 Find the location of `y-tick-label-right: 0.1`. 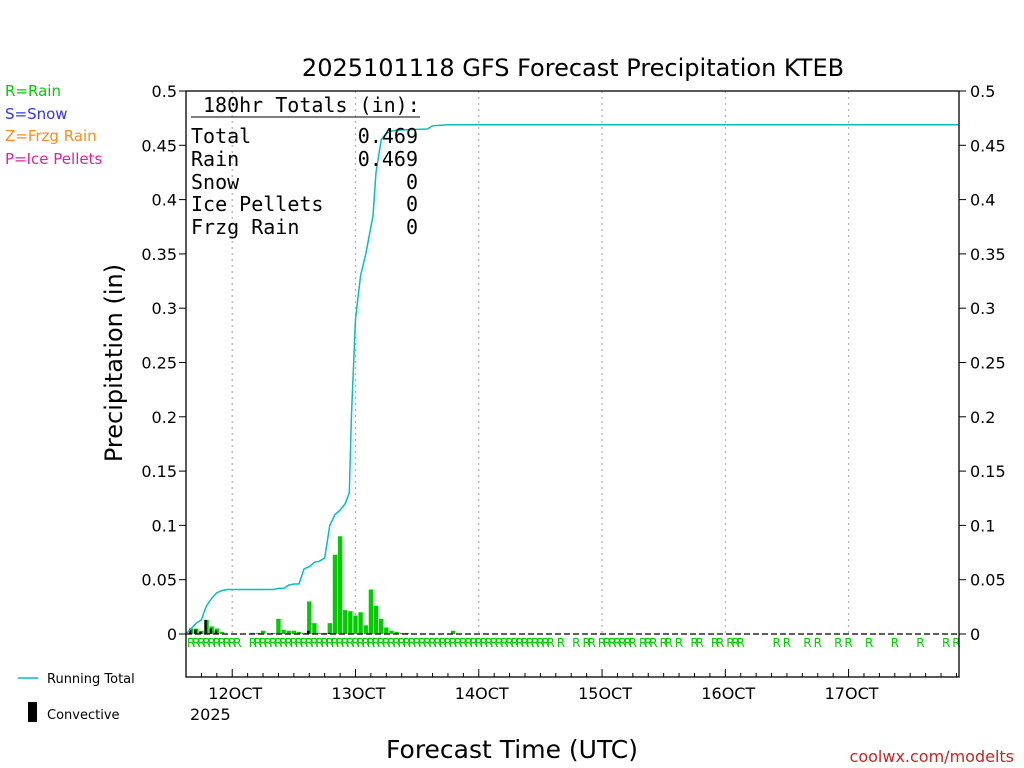

y-tick-label-right: 0.1 is located at coordinates (982, 525).